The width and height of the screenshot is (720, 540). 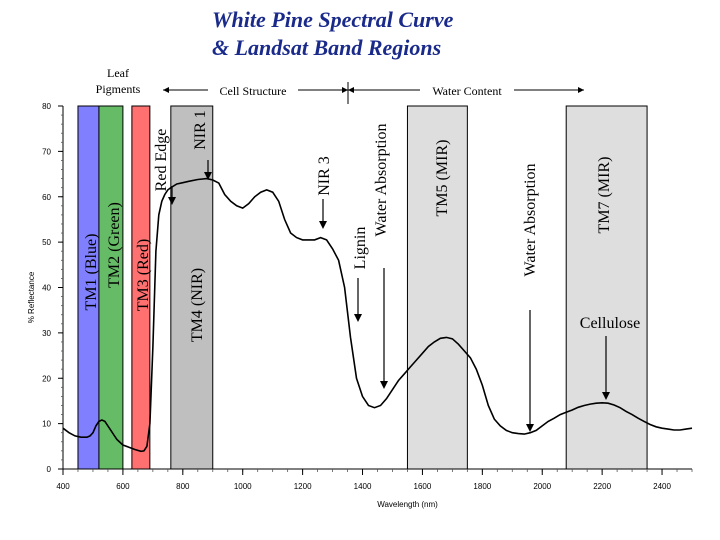 I want to click on top-regions: Leaf Pigments Cell Structure Water Content, so click(x=340, y=85).